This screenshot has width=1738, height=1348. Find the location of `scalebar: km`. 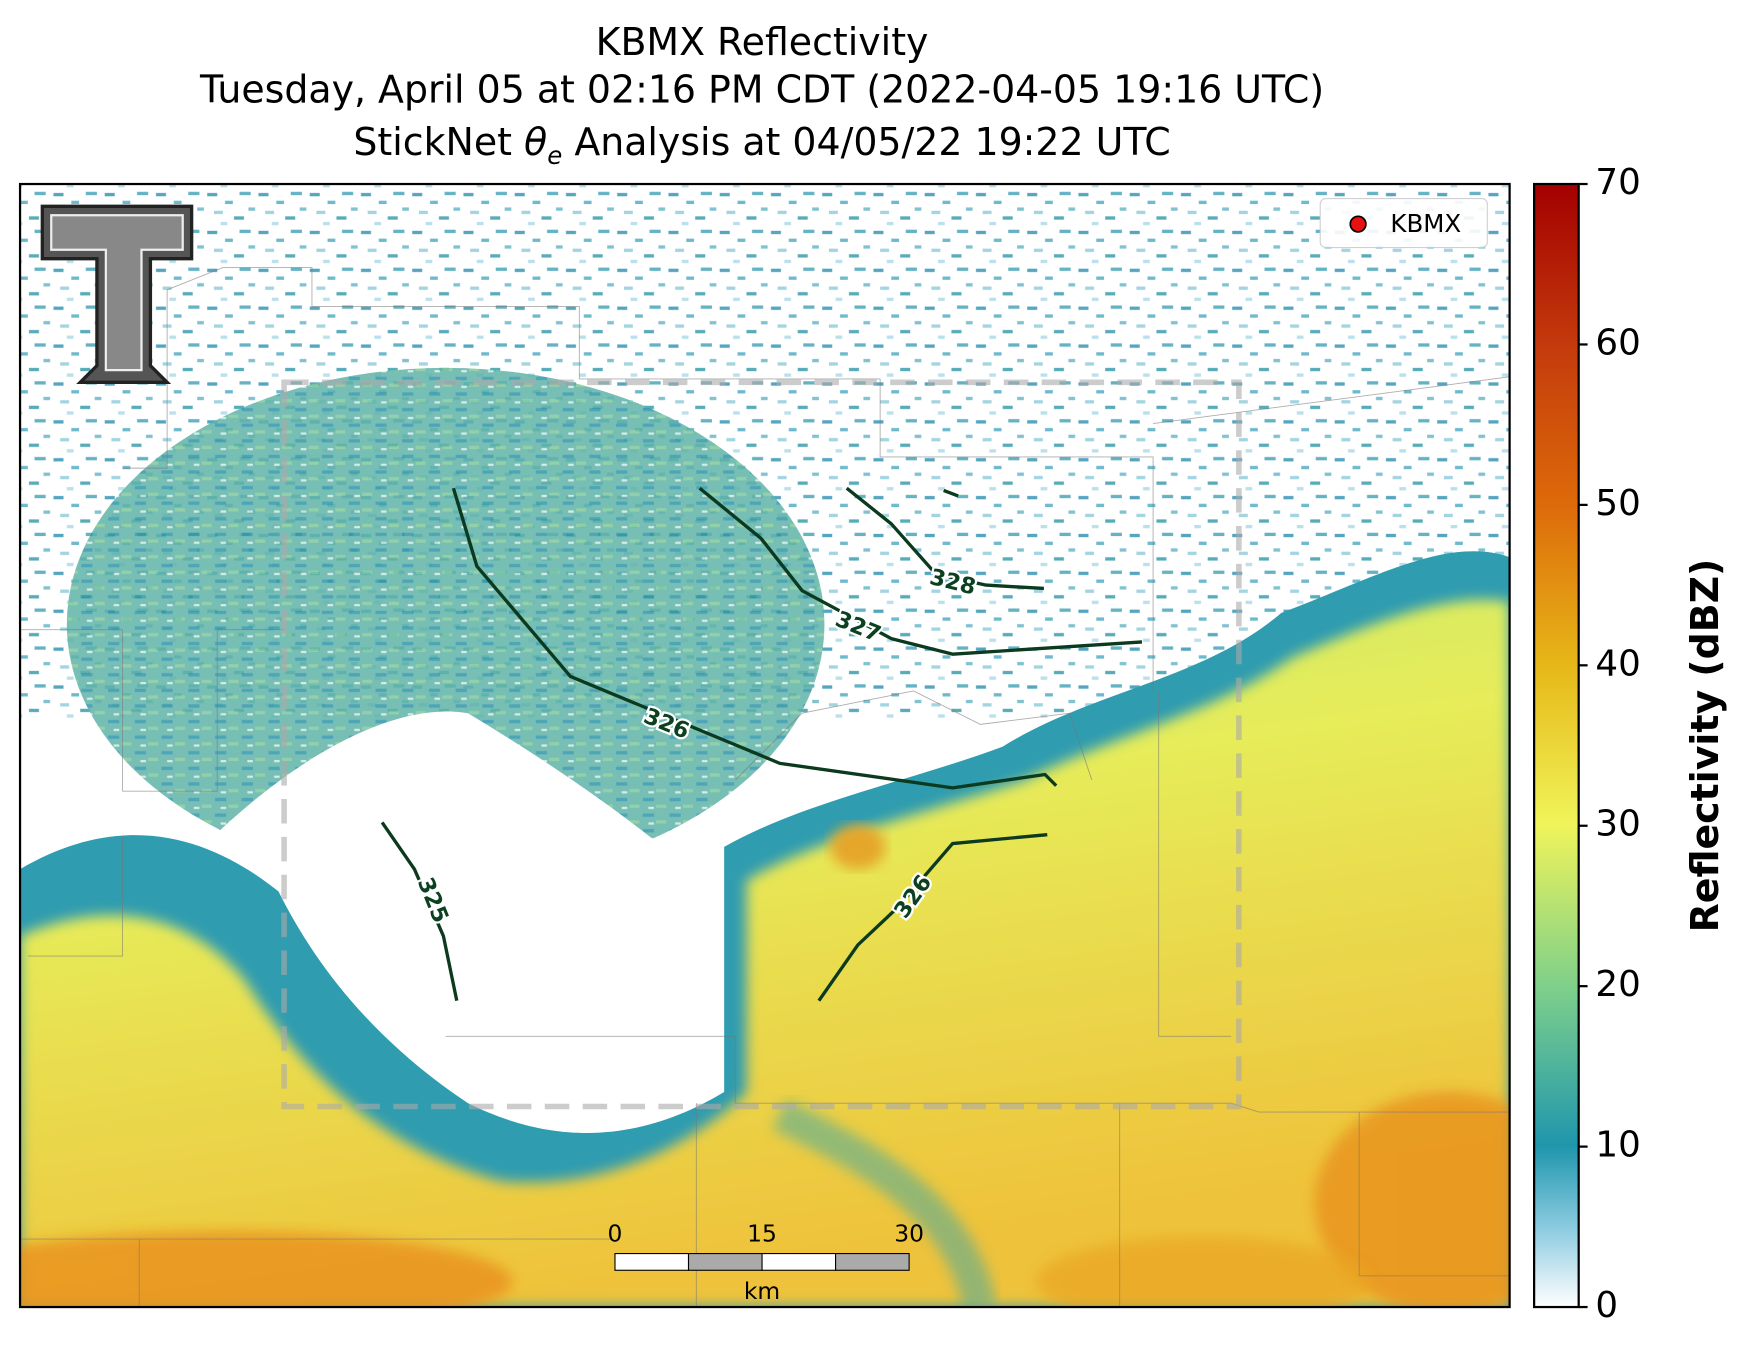

scalebar: km is located at coordinates (762, 1279).